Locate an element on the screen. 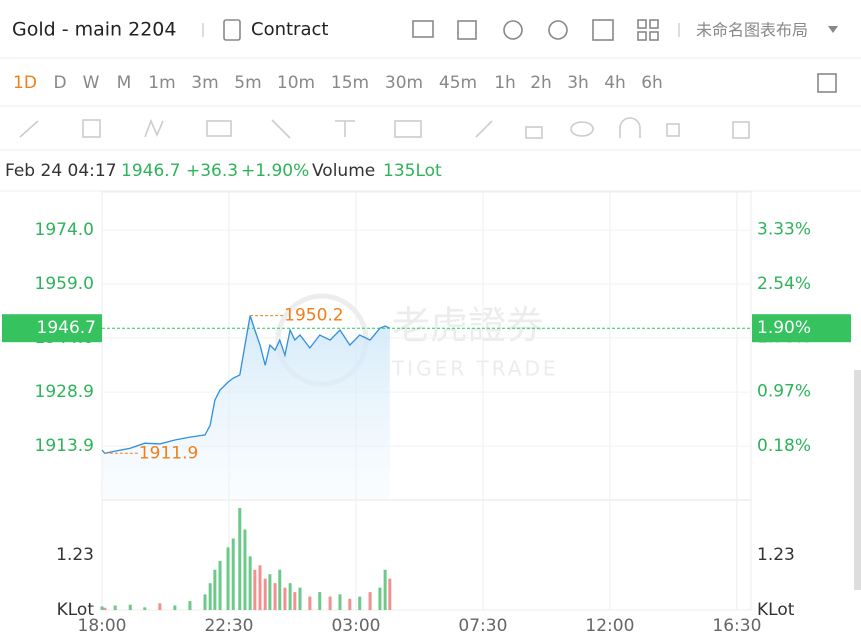 Image resolution: width=861 pixels, height=640 pixels. timeframe-button: 1m is located at coordinates (161, 83).